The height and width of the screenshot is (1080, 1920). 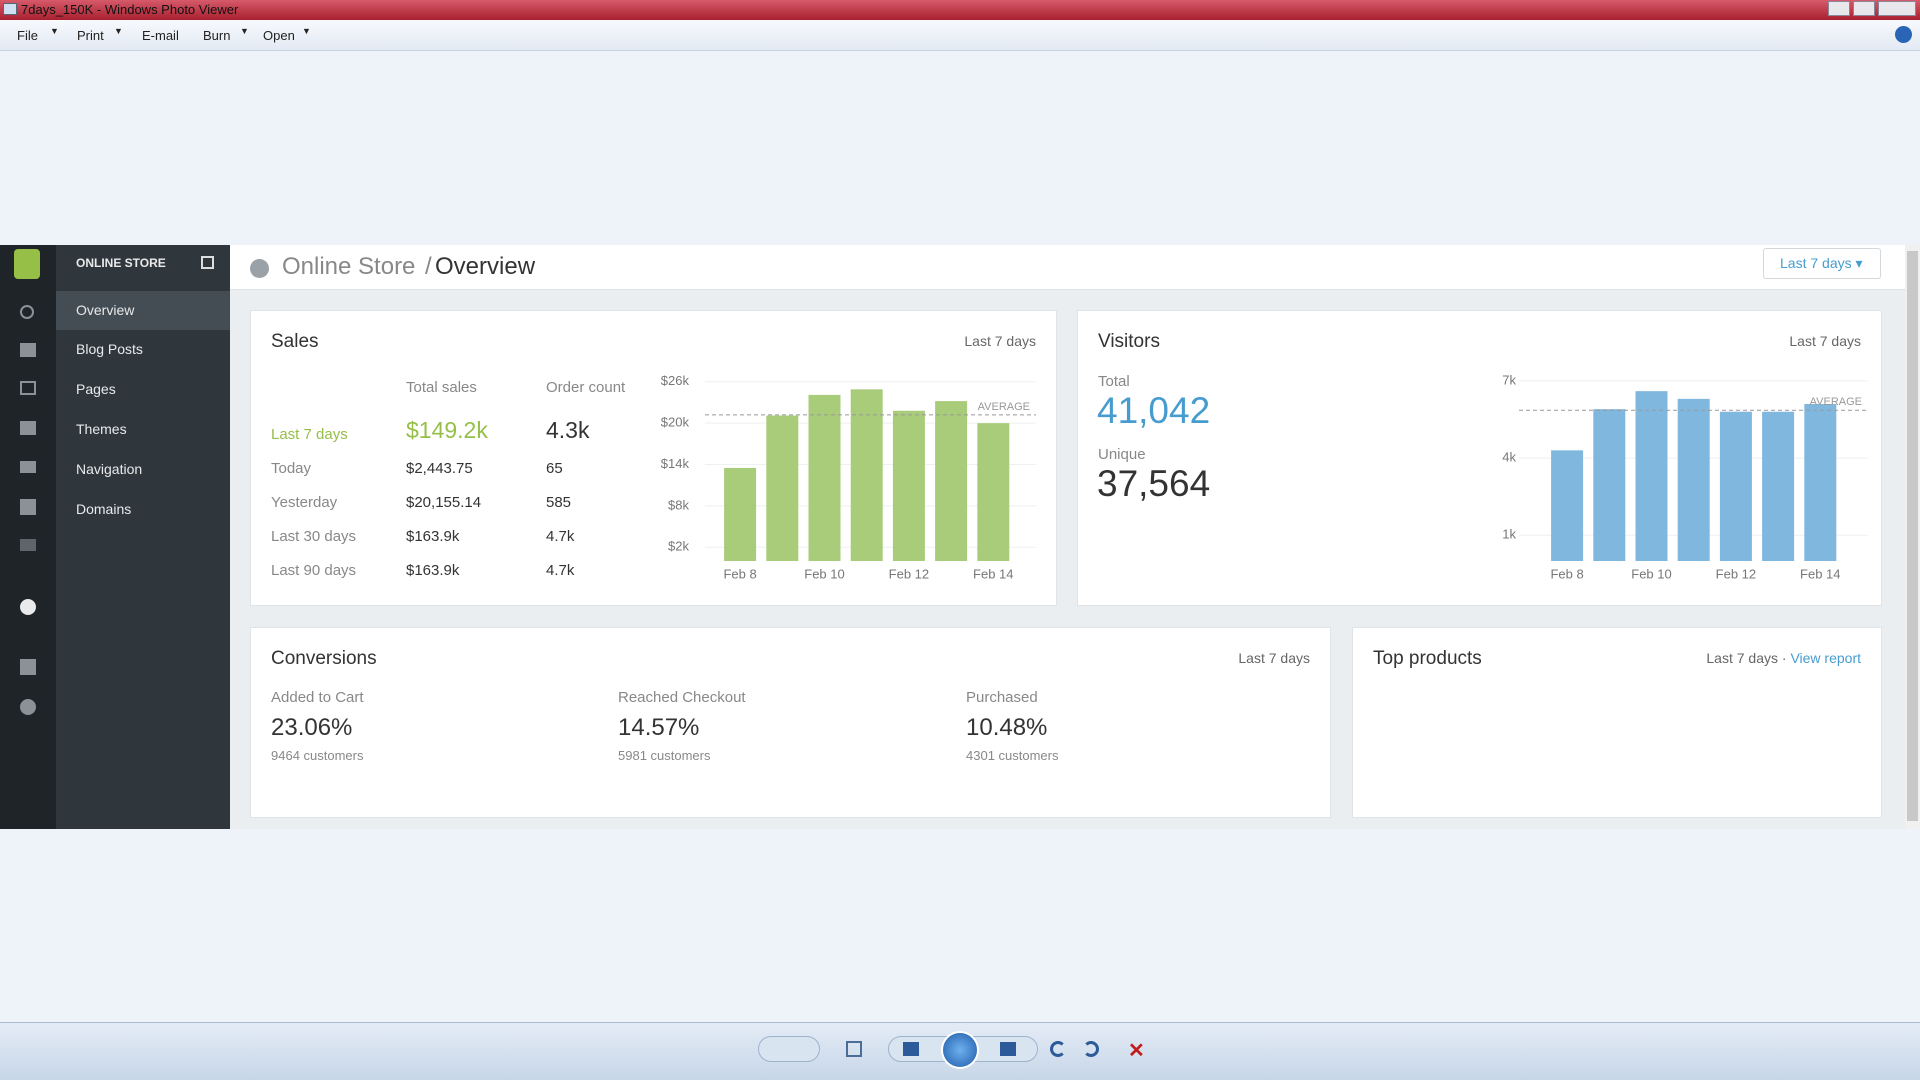 What do you see at coordinates (309, 434) in the screenshot?
I see `row-label: Last 7 days` at bounding box center [309, 434].